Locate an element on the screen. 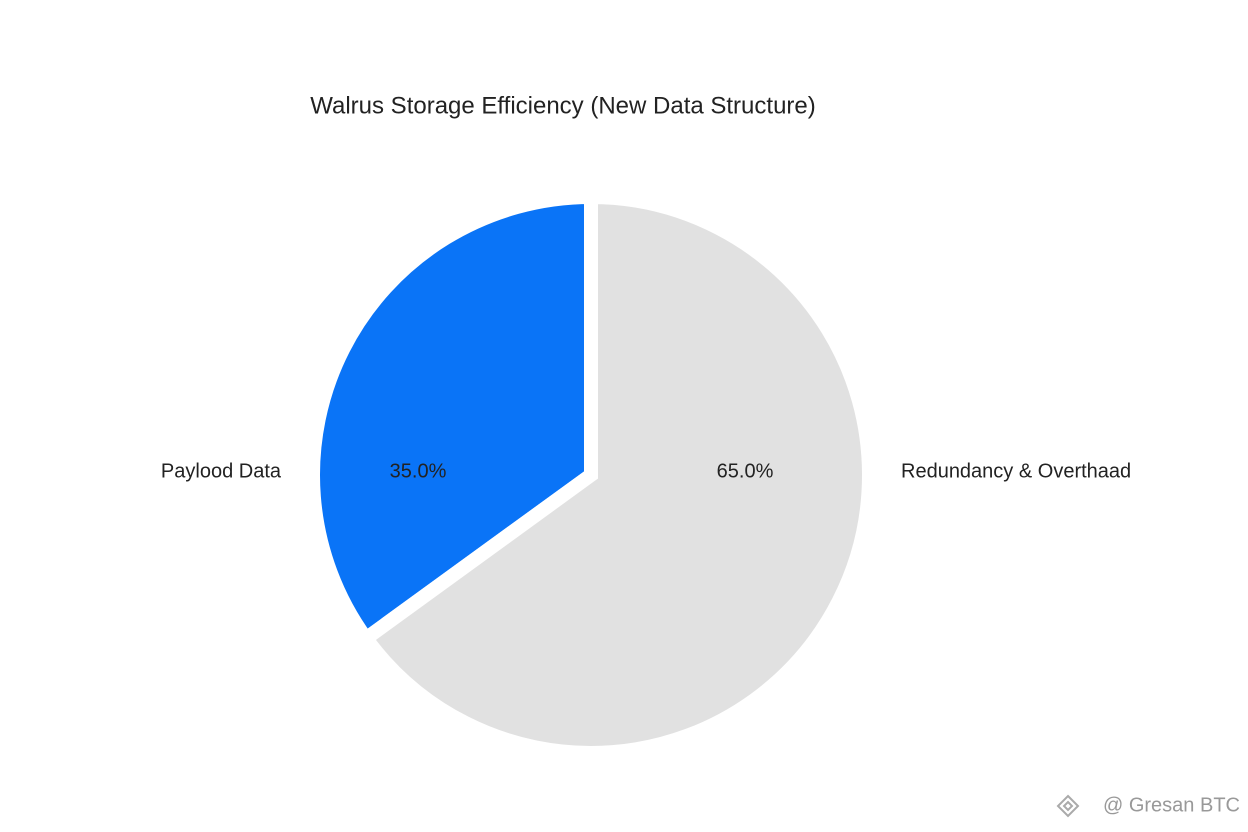 The width and height of the screenshot is (1248, 832). category-label: Redundancy & Overthaad is located at coordinates (1016, 471).